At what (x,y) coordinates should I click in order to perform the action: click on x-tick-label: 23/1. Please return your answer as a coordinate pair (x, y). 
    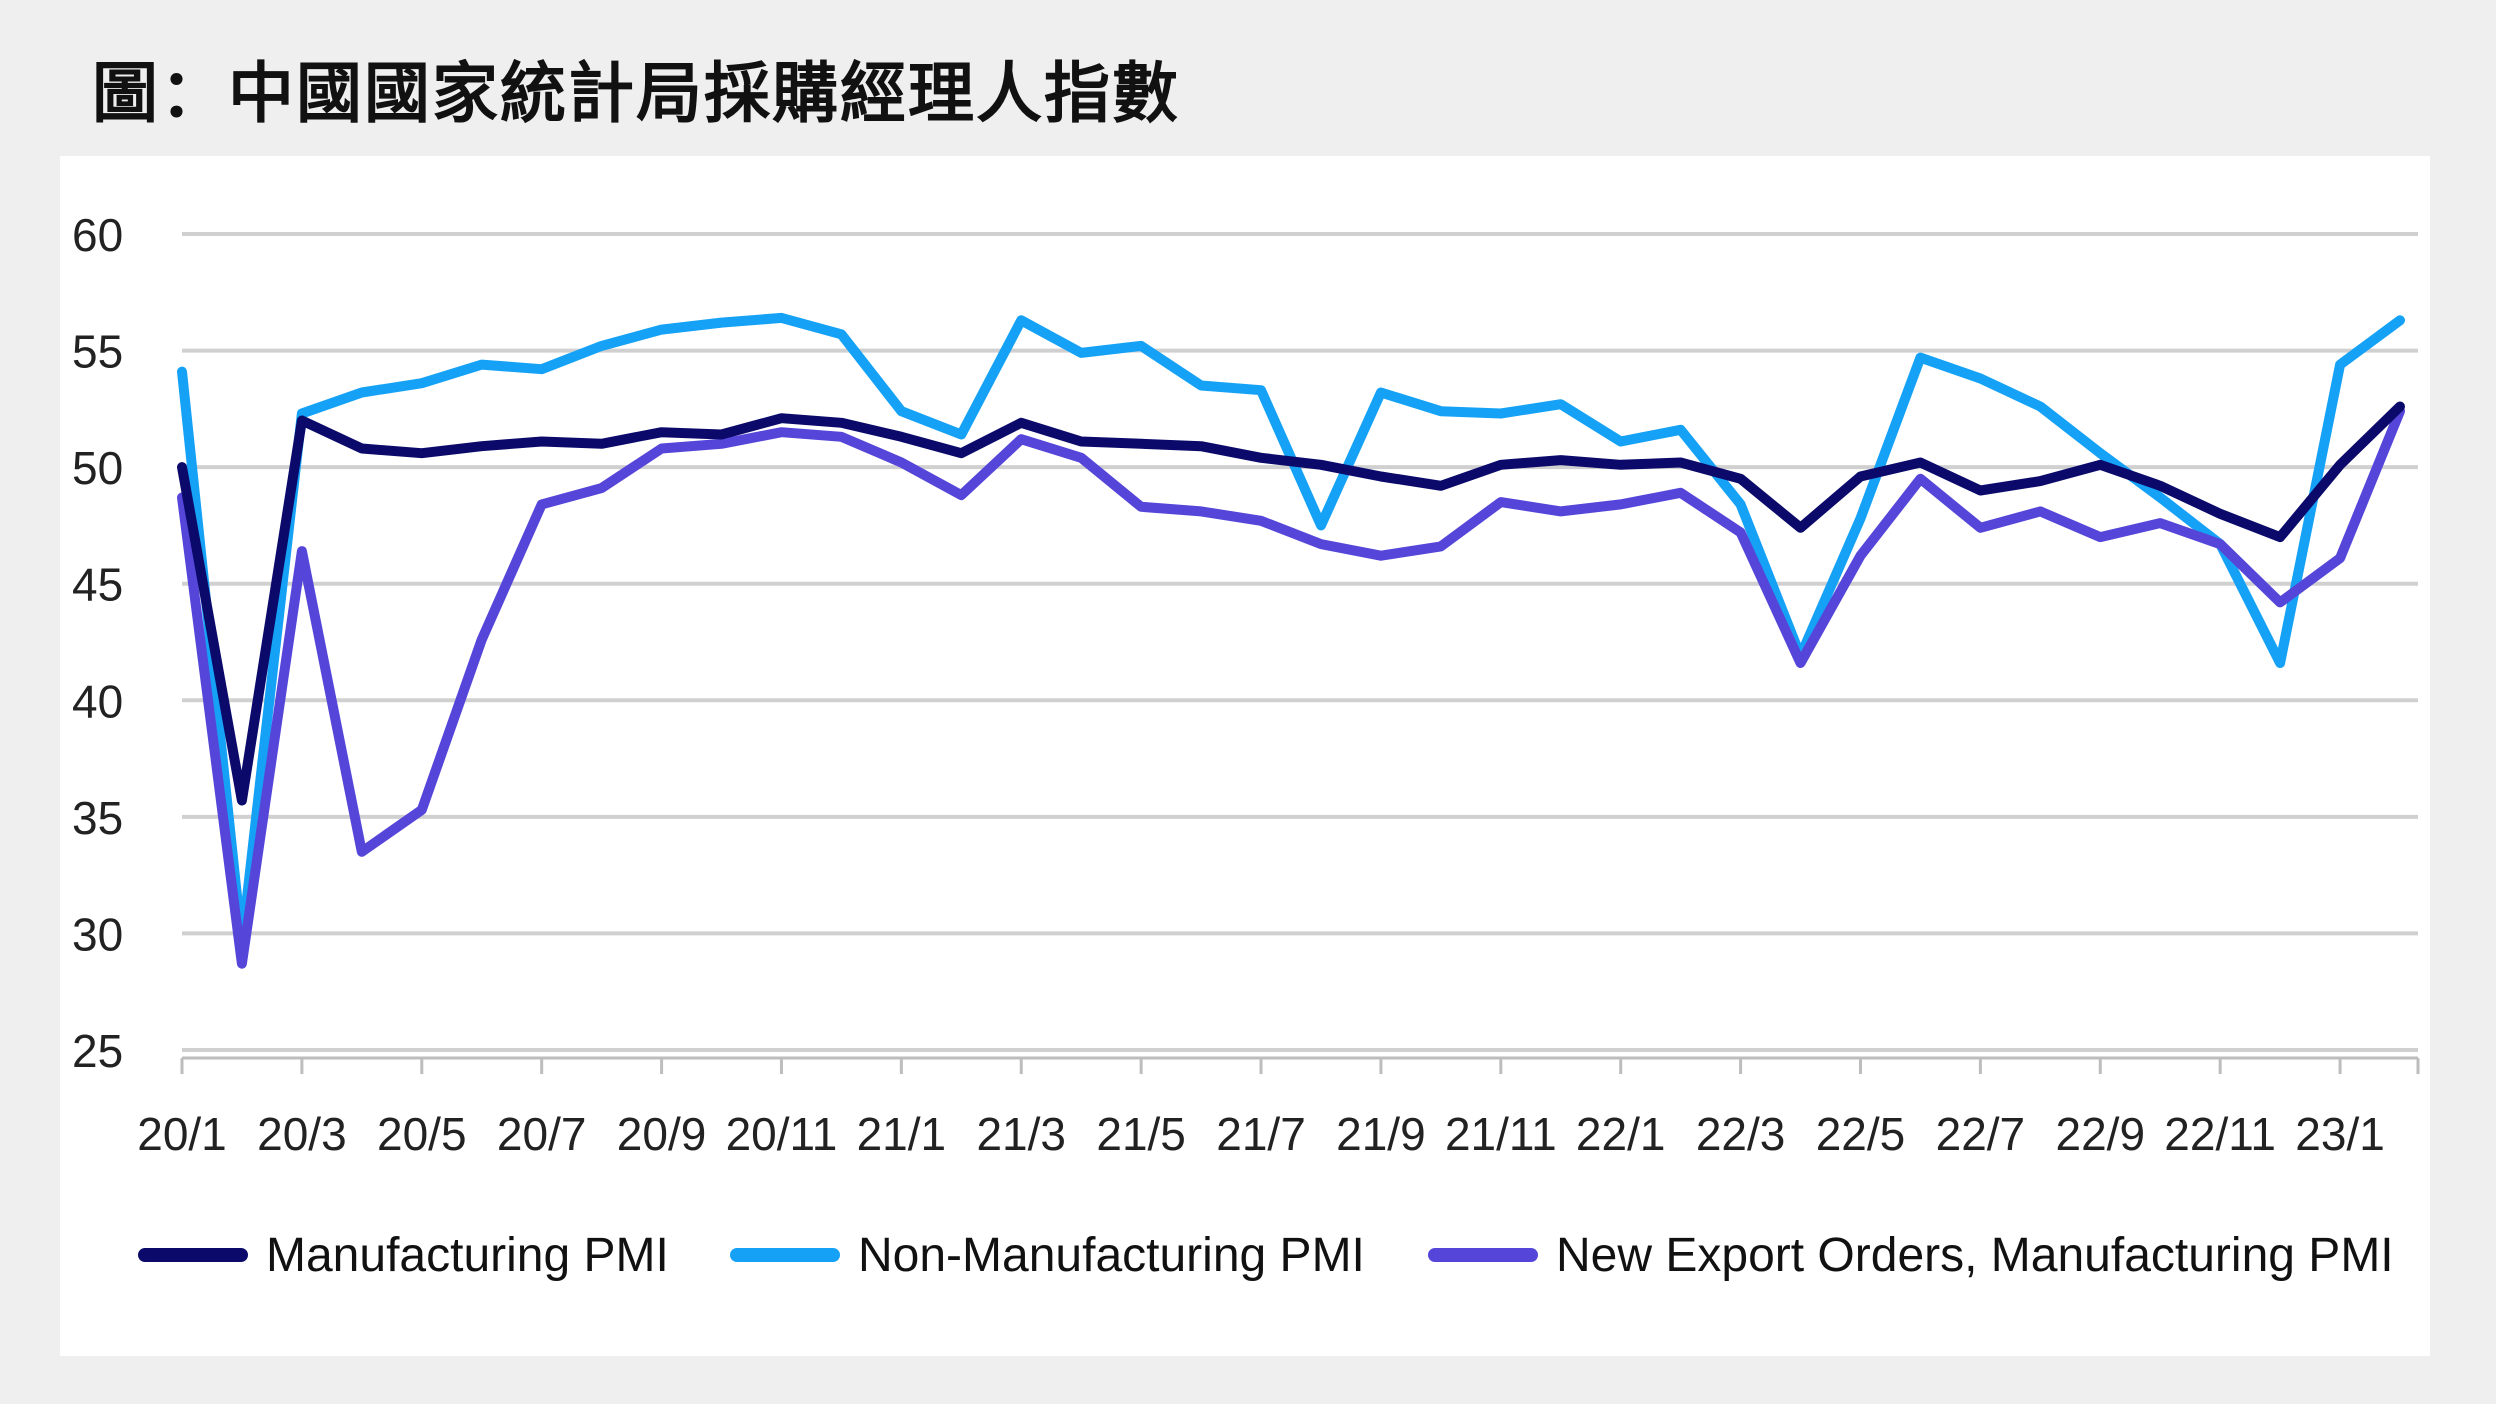
    Looking at the image, I should click on (2340, 1134).